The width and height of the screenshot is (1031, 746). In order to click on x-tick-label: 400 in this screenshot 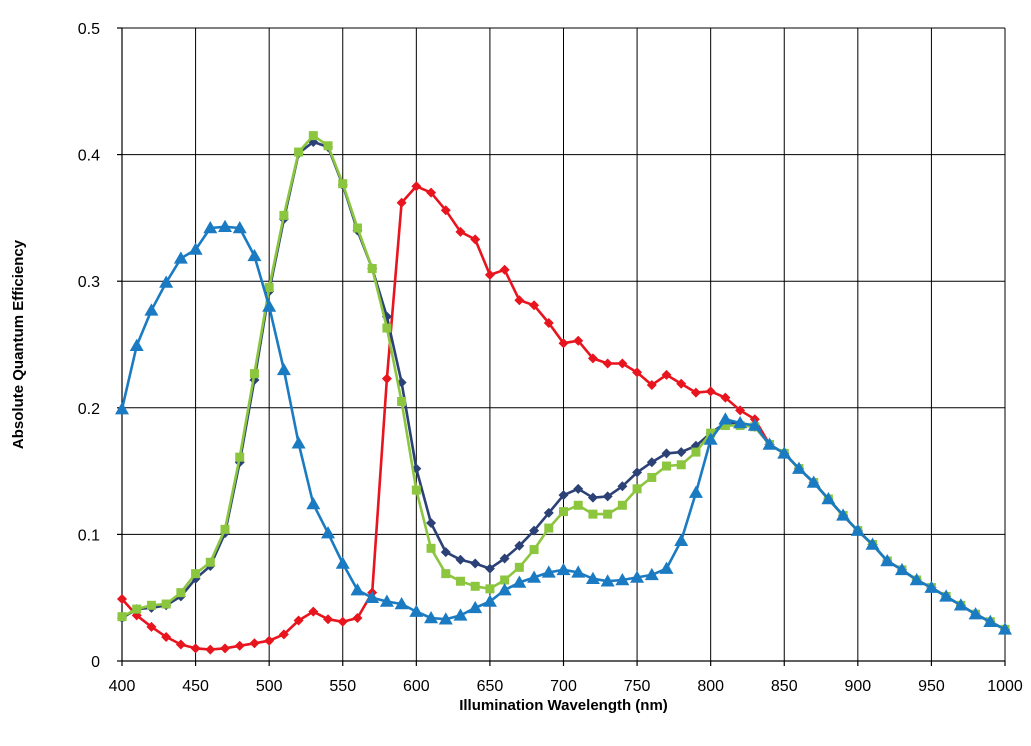, I will do `click(122, 686)`.